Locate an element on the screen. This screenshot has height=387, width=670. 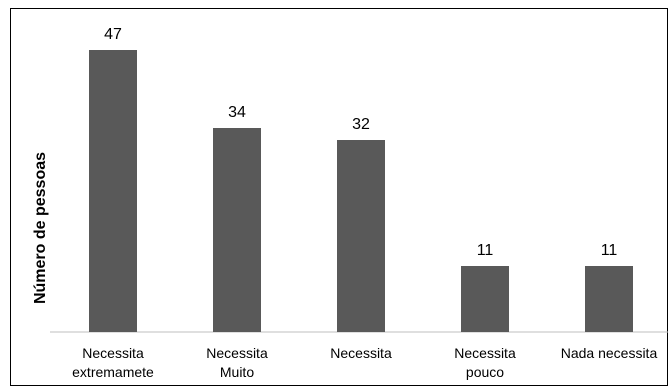
data-label-necessita: 32 is located at coordinates (361, 124).